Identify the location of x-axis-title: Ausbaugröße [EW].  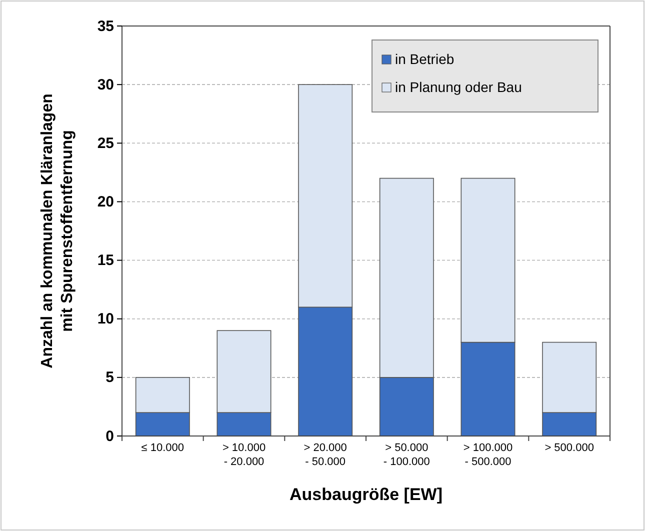
(366, 494).